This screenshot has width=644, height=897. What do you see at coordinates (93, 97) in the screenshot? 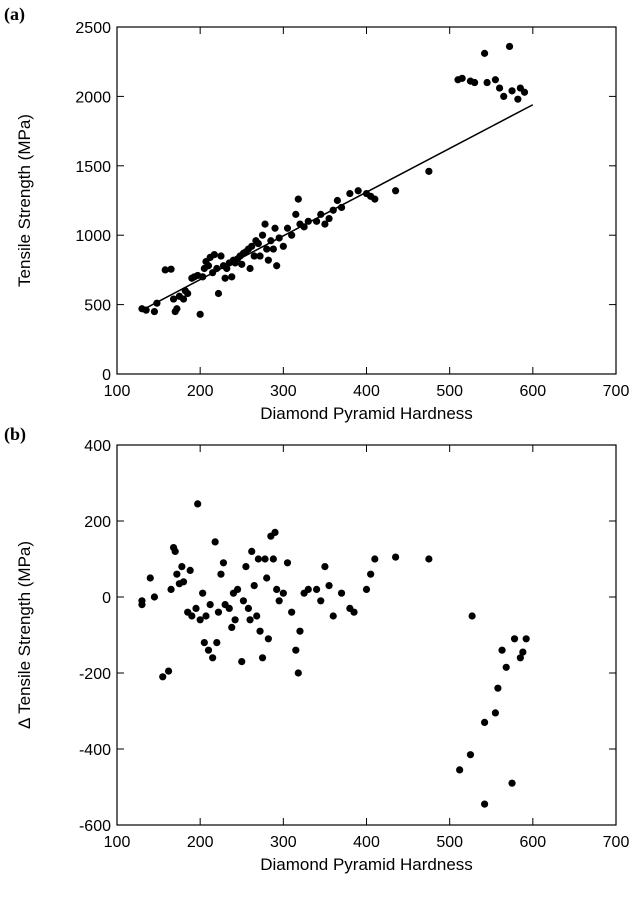
I see `y-tick-label: 2000` at bounding box center [93, 97].